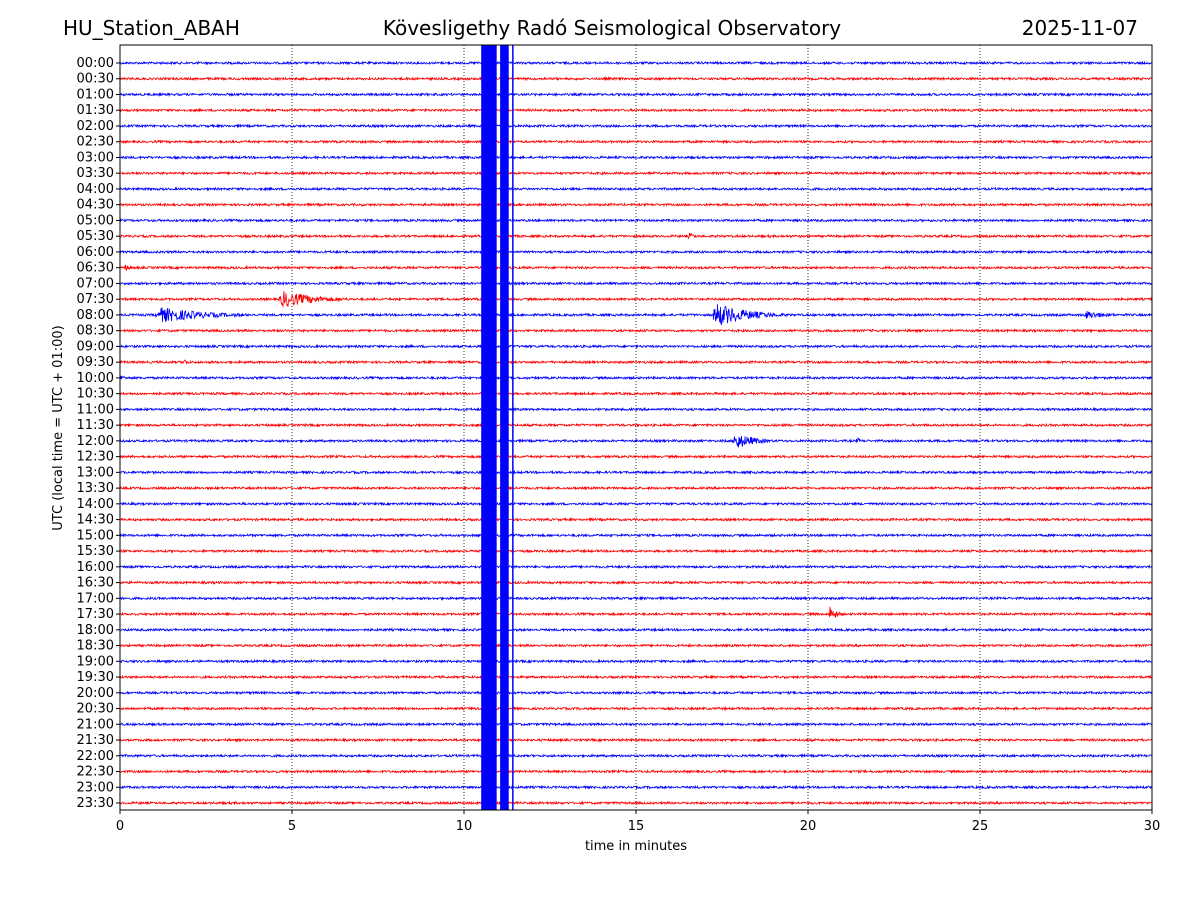 The width and height of the screenshot is (1200, 900). Describe the element at coordinates (95, 646) in the screenshot. I see `y-tick-label: 18:30` at that location.